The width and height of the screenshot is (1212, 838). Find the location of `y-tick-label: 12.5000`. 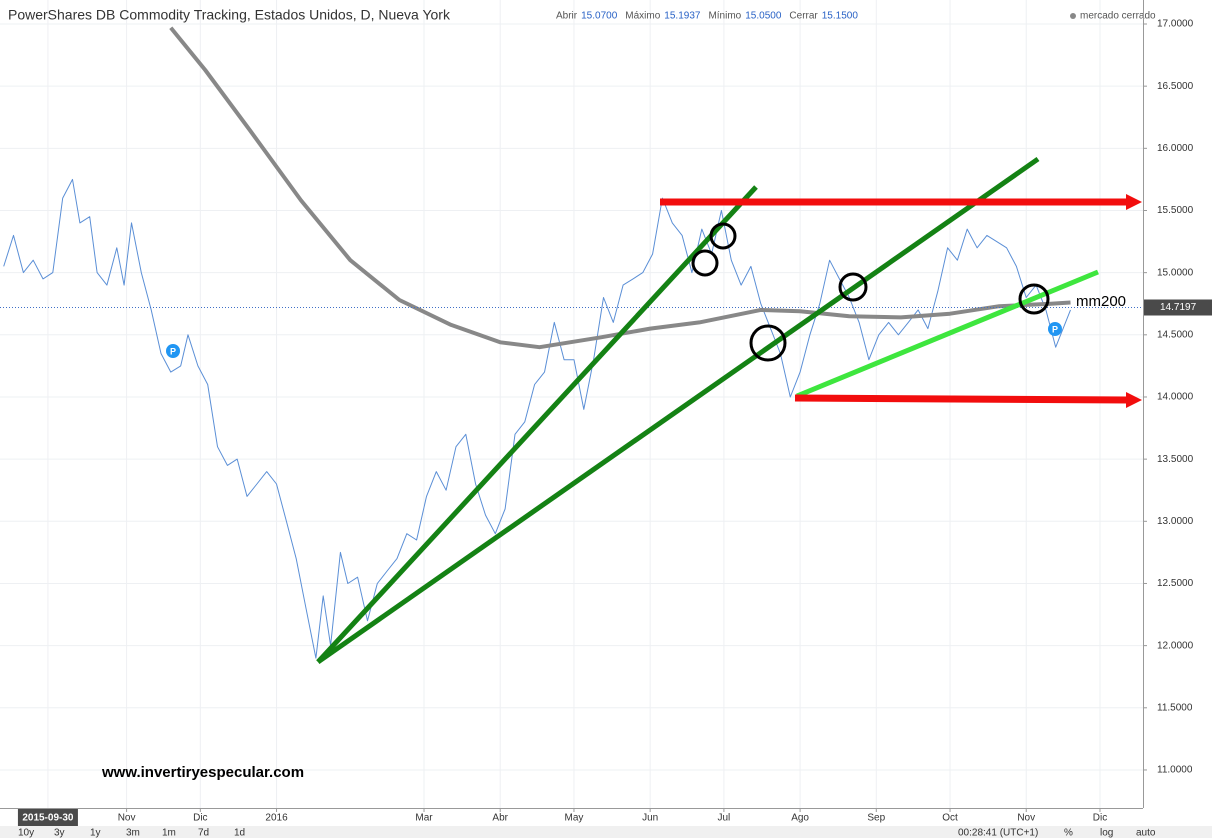

y-tick-label: 12.5000 is located at coordinates (1175, 583).